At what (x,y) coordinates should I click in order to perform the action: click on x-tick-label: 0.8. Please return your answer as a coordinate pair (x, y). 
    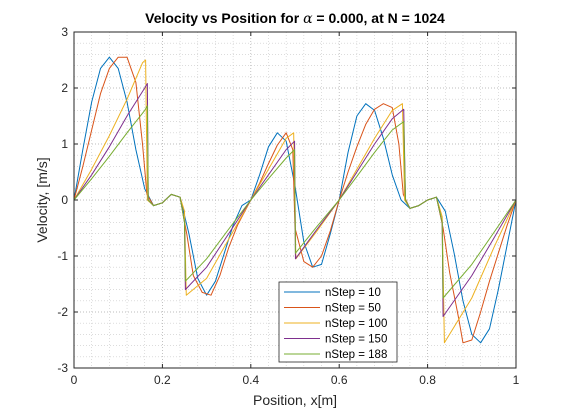
    Looking at the image, I should click on (427, 380).